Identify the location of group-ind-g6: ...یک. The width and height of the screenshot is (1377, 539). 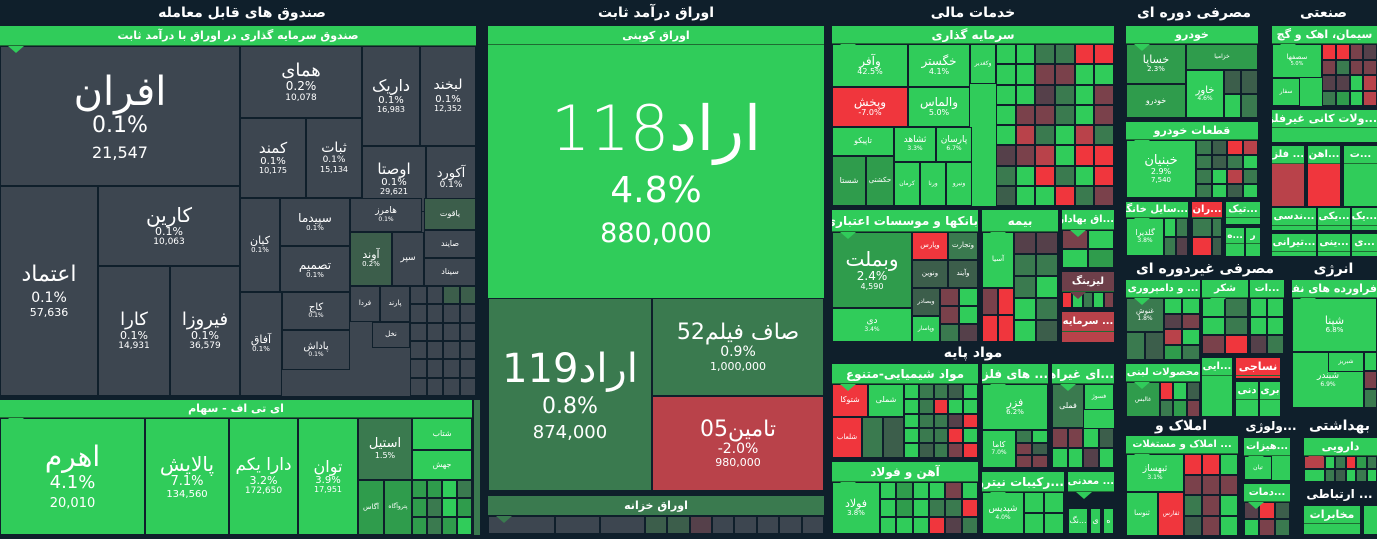
(1364, 219).